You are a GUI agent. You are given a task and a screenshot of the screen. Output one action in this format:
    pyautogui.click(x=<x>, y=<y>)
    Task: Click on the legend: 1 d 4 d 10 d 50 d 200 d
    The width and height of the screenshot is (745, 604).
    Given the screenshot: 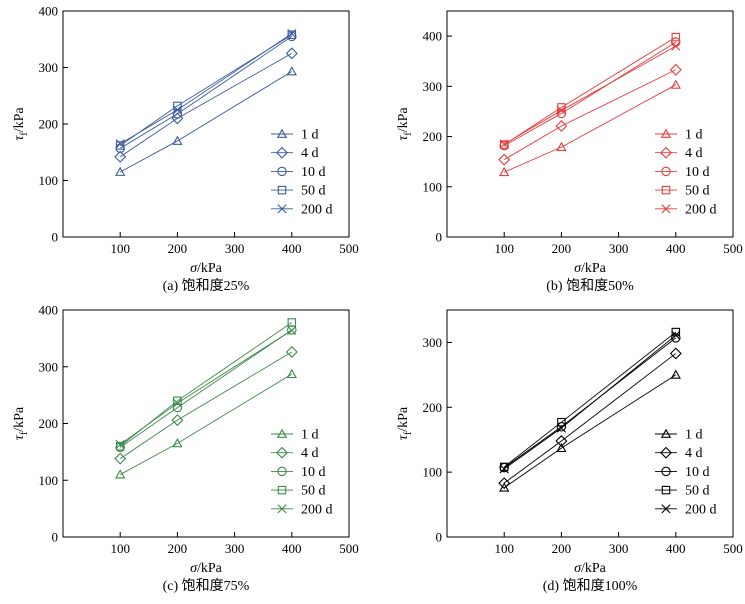 What is the action you would take?
    pyautogui.click(x=686, y=172)
    